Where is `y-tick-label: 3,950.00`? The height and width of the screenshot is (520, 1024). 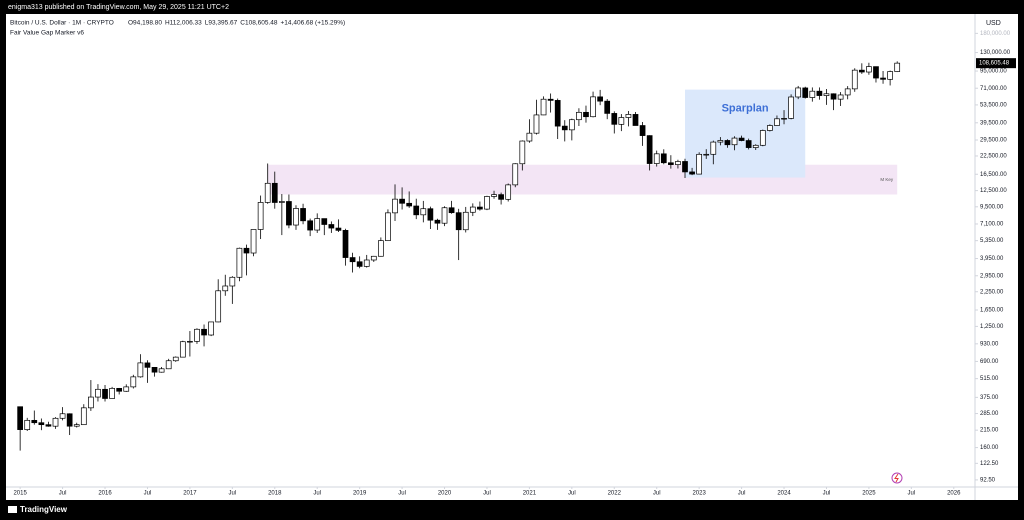
y-tick-label: 3,950.00 is located at coordinates (992, 259).